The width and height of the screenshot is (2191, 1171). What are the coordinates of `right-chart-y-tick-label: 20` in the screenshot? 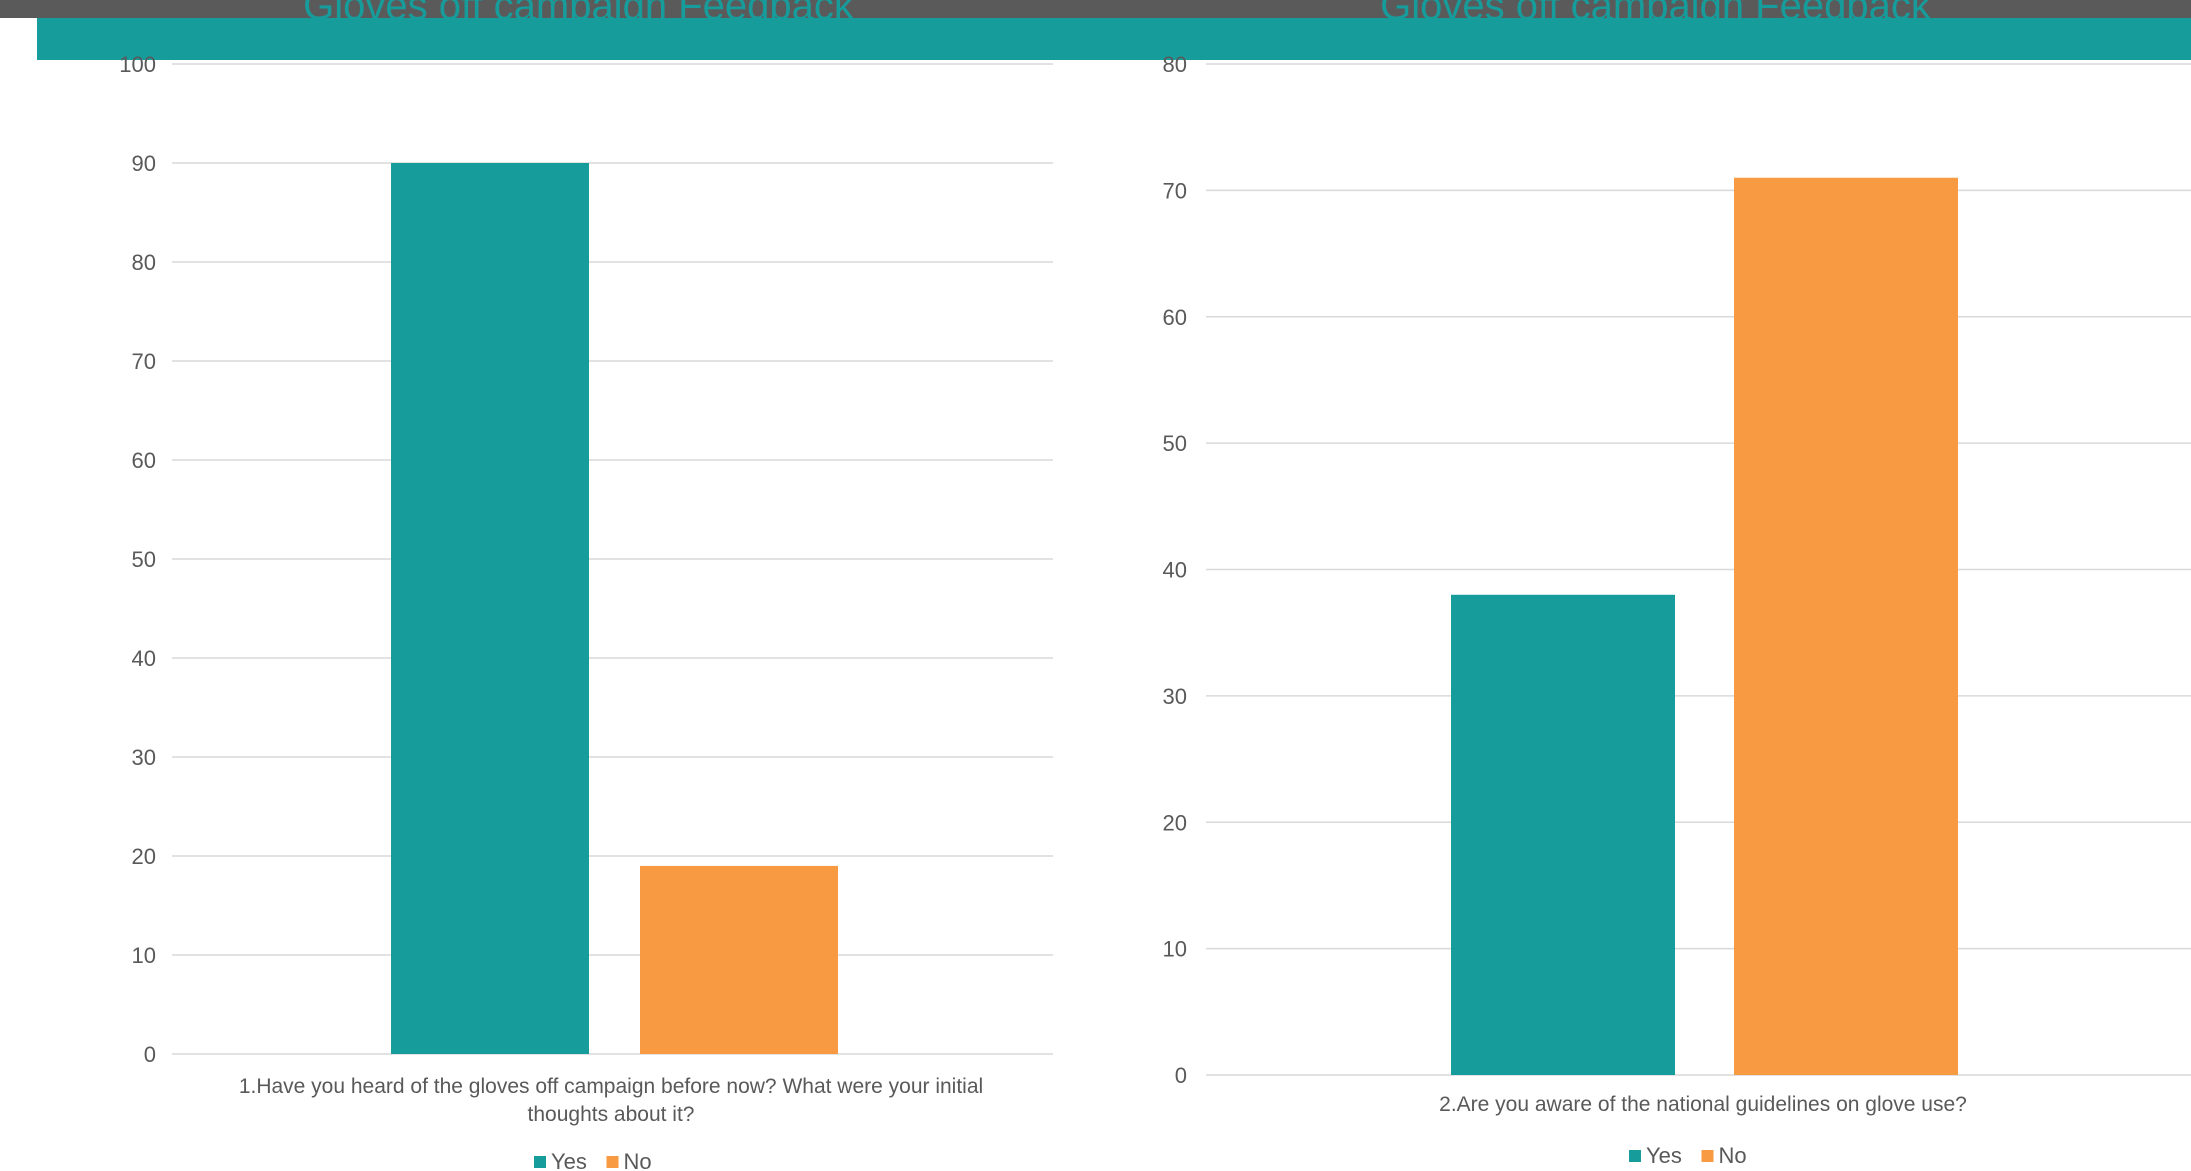 It's located at (1175, 822).